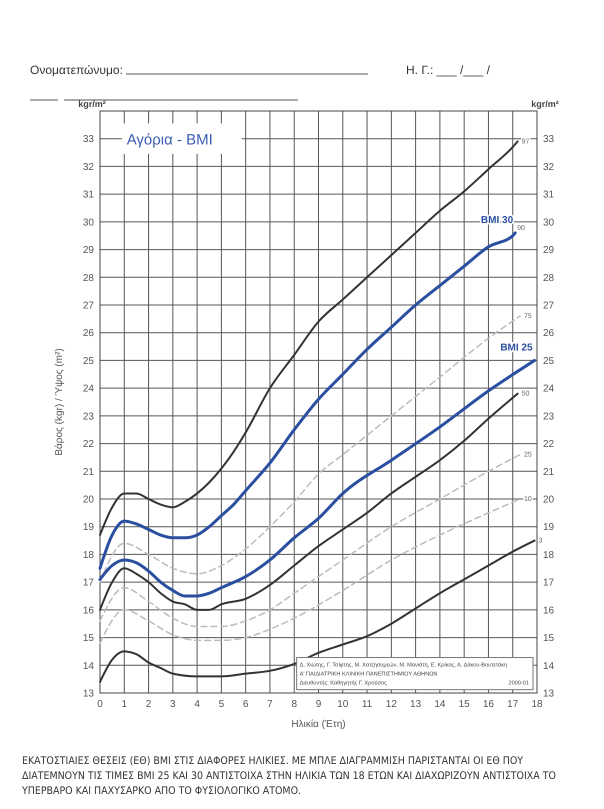 The width and height of the screenshot is (604, 809). I want to click on y-tick-label: 30, so click(88, 222).